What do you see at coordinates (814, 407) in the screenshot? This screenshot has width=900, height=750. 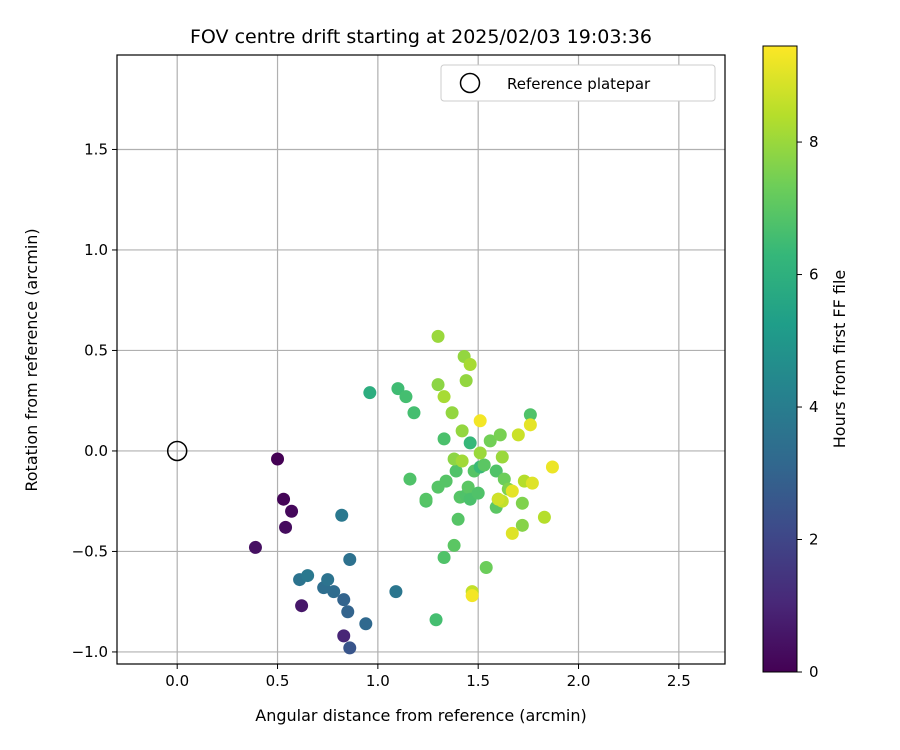 I see `colorbar-tick-label: 4` at bounding box center [814, 407].